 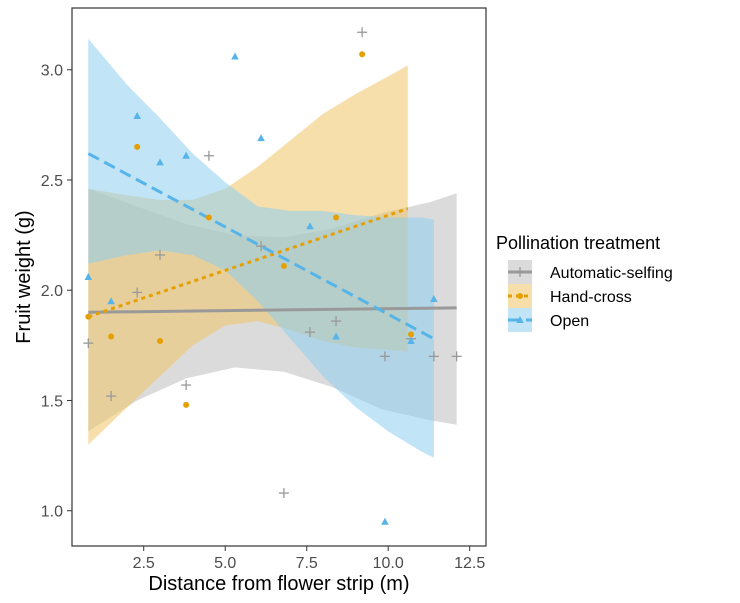 I want to click on y-axis-ticks: 1.0 1.5 2.0 2.5 3.0, so click(x=56, y=292).